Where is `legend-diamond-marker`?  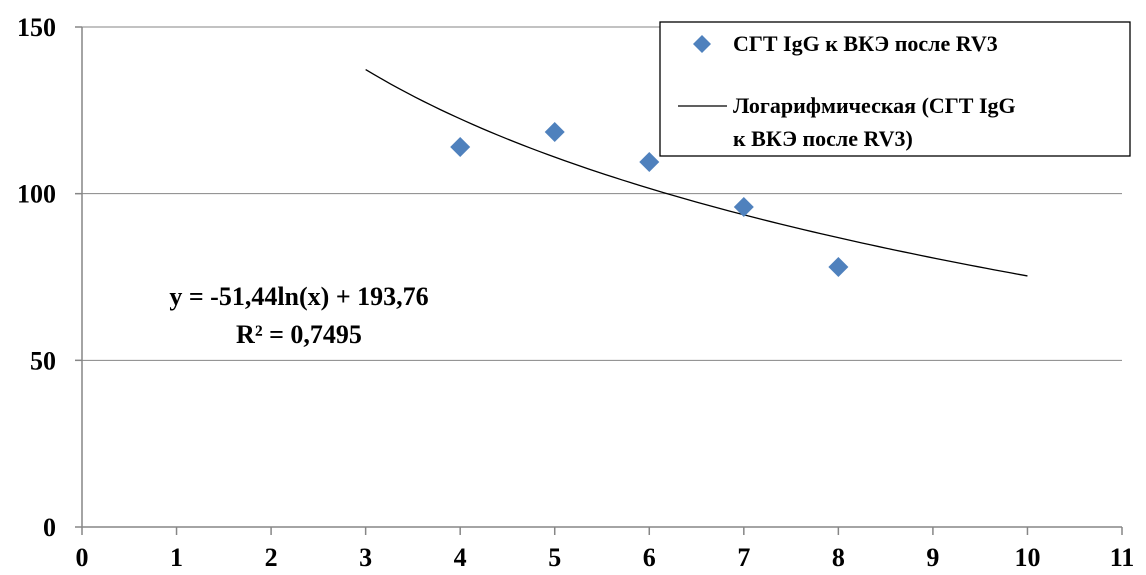 legend-diamond-marker is located at coordinates (702, 44).